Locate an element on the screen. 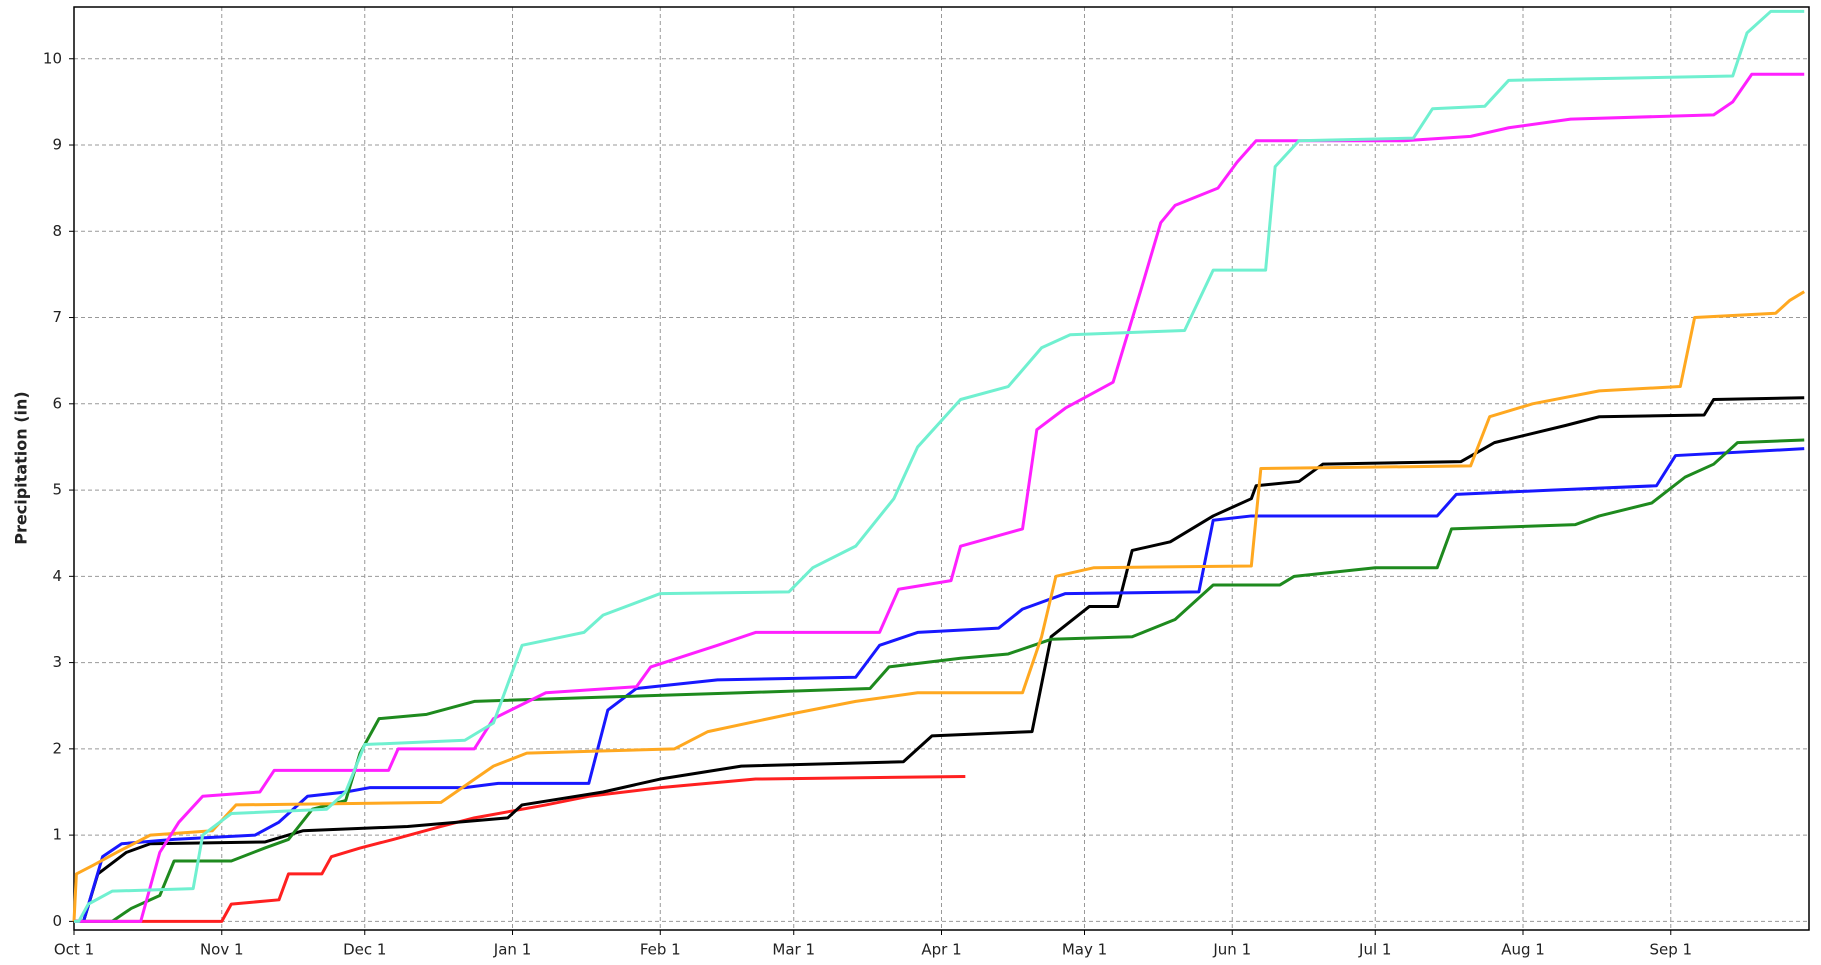 The width and height of the screenshot is (1821, 965). x-tick-label: Sep 1 is located at coordinates (1670, 950).